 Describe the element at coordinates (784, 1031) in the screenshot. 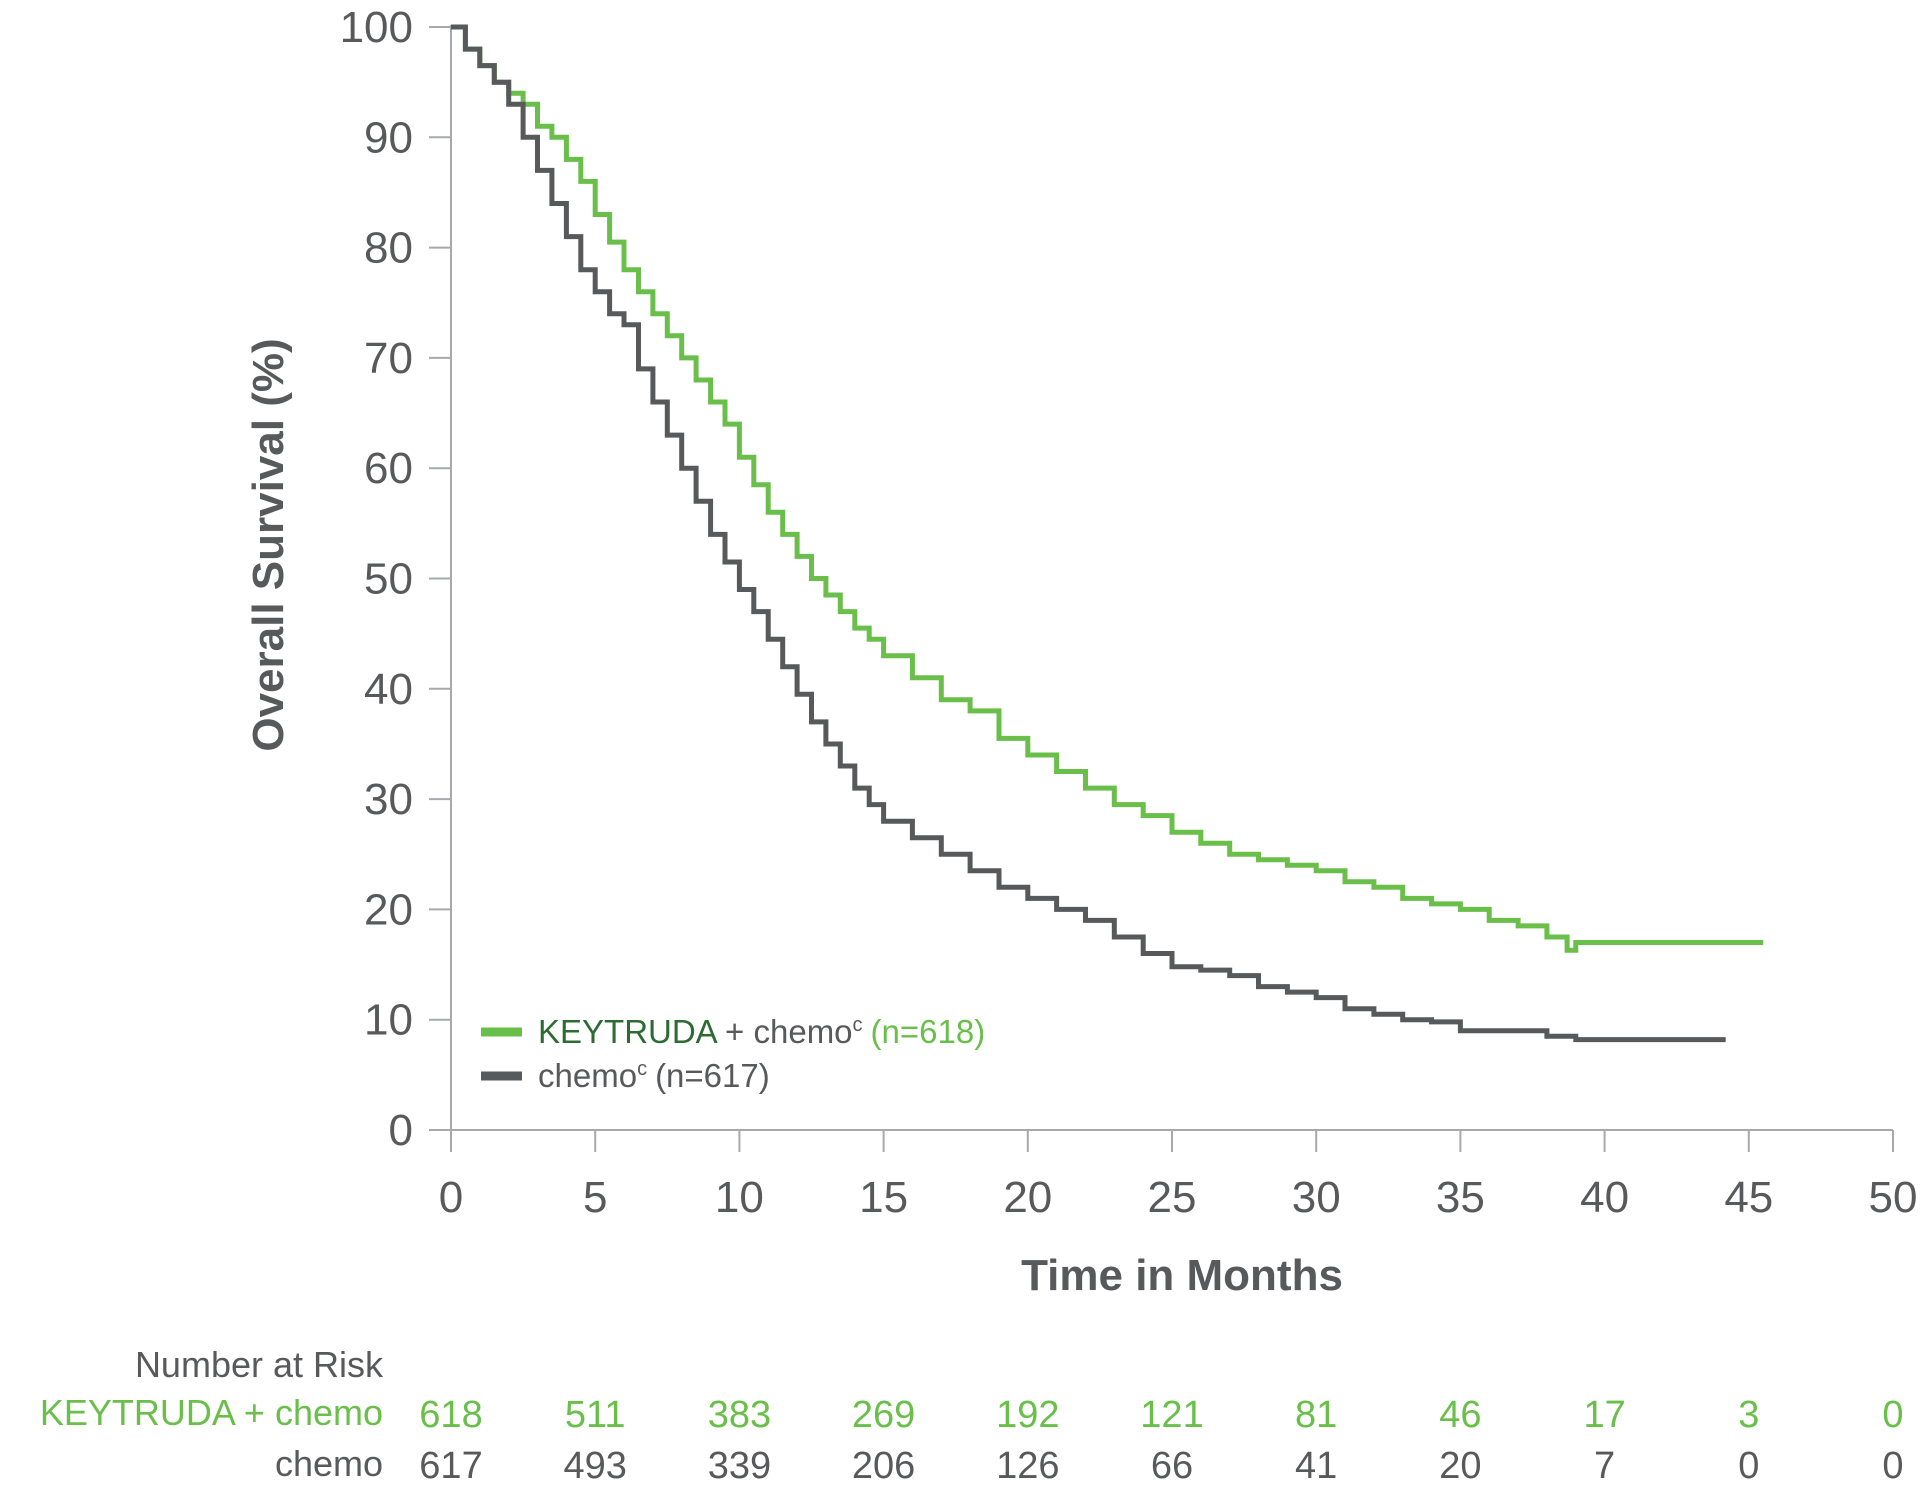

I see `legend-series-suffix: + chemo` at that location.